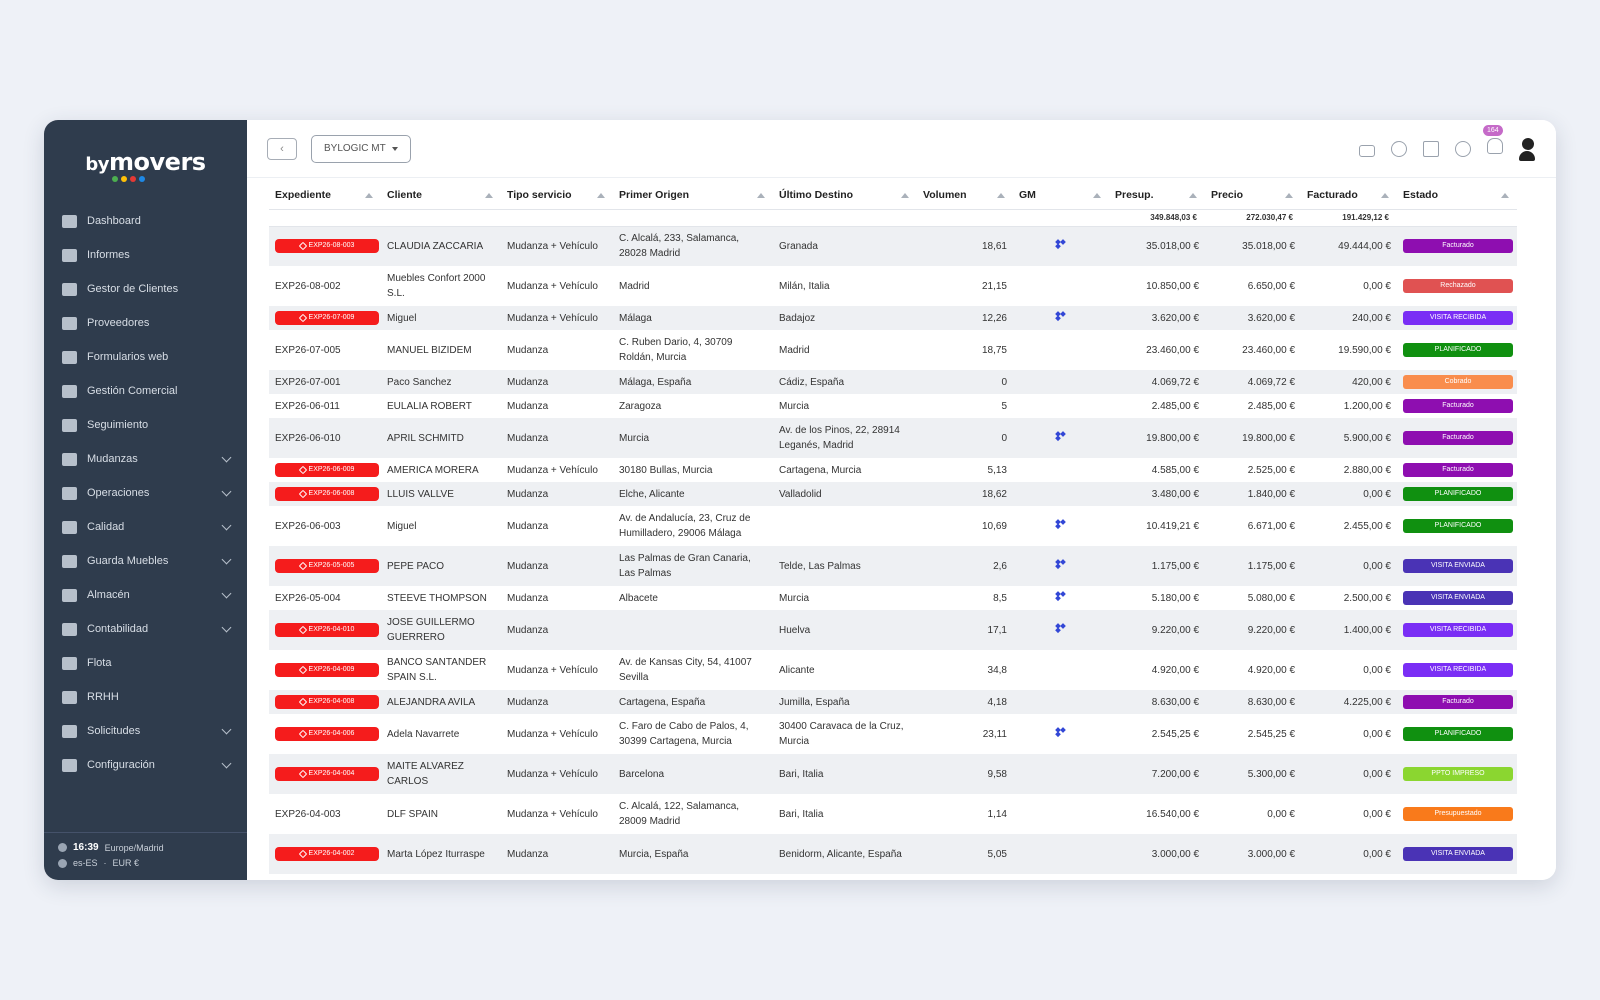 The height and width of the screenshot is (1000, 1600). What do you see at coordinates (145, 561) in the screenshot?
I see `sidebar-item-guarda-muebles: Guarda Muebles` at bounding box center [145, 561].